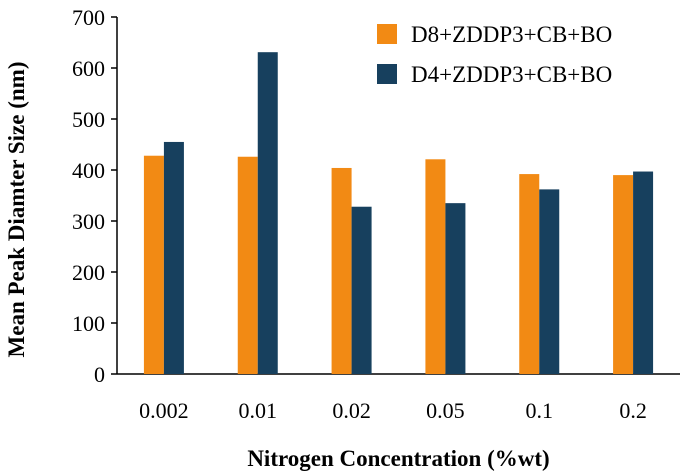 This screenshot has height=475, width=685. What do you see at coordinates (387, 74) in the screenshot?
I see `legend-swatch-series2` at bounding box center [387, 74].